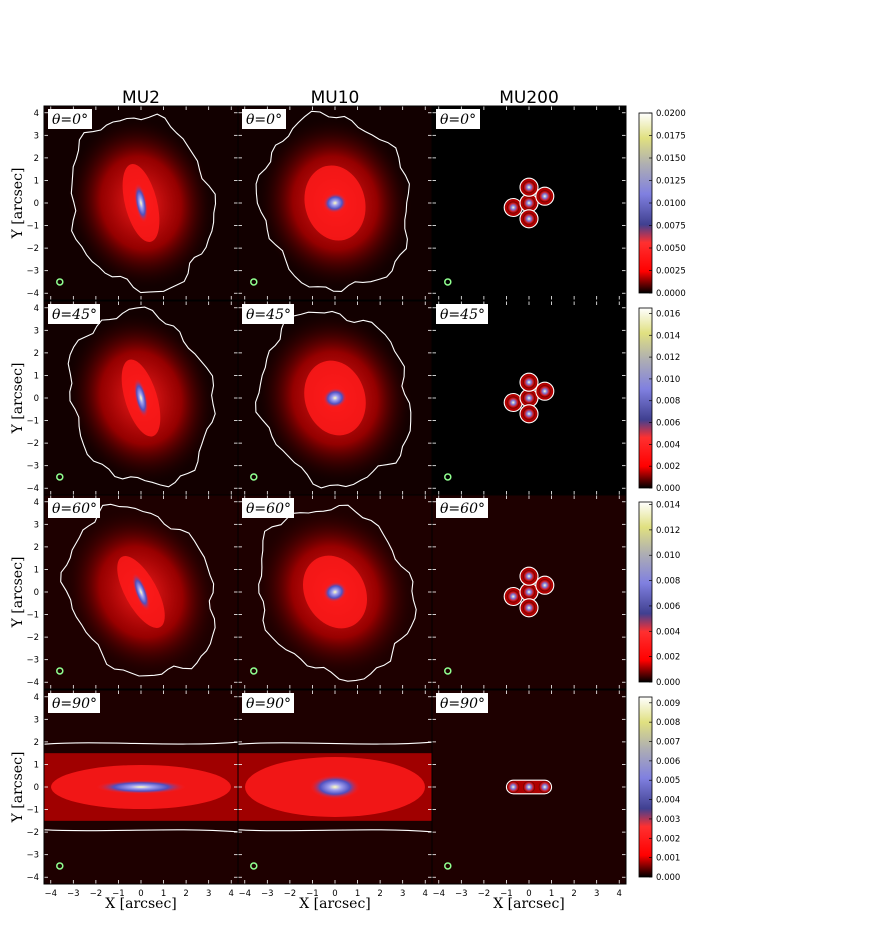  Describe the element at coordinates (132, 398) in the screenshot. I see `panel-mu2-row2: θ=45° 4 3 2 1 0 −1 −2 −3 −4` at that location.